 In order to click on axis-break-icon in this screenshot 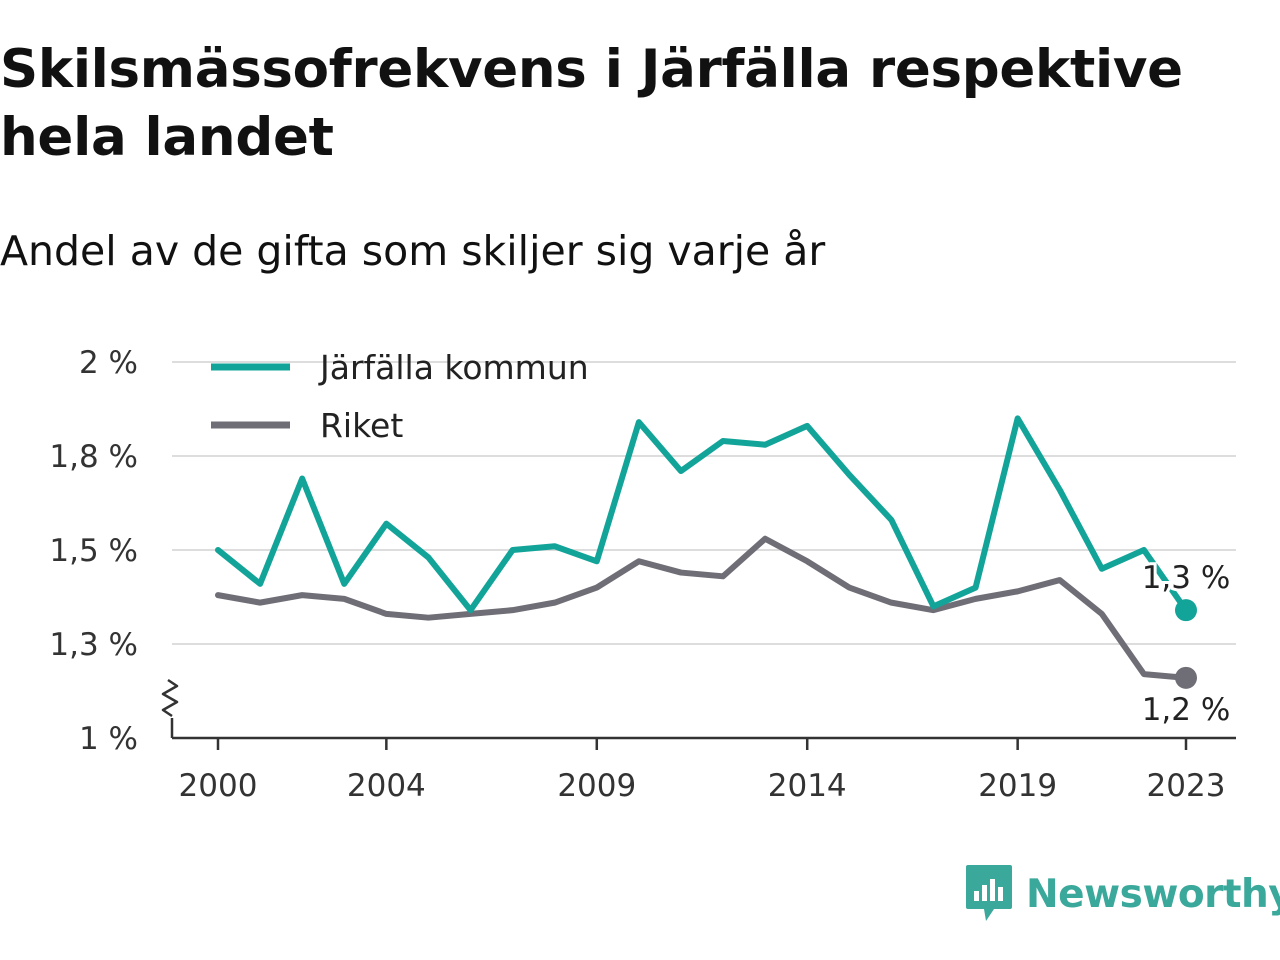, I will do `click(170, 698)`.